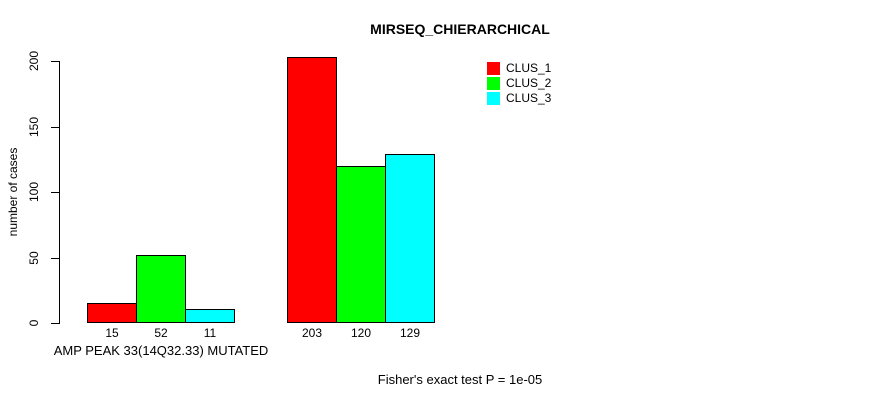 The height and width of the screenshot is (400, 890). What do you see at coordinates (529, 98) in the screenshot?
I see `legend-label: CLUS_3` at bounding box center [529, 98].